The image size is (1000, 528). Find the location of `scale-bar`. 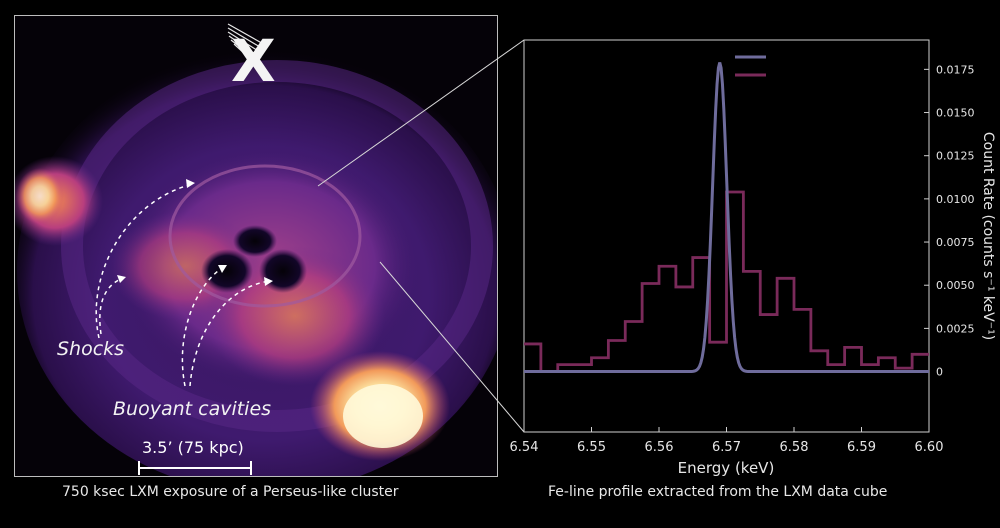

scale-bar is located at coordinates (195, 468).